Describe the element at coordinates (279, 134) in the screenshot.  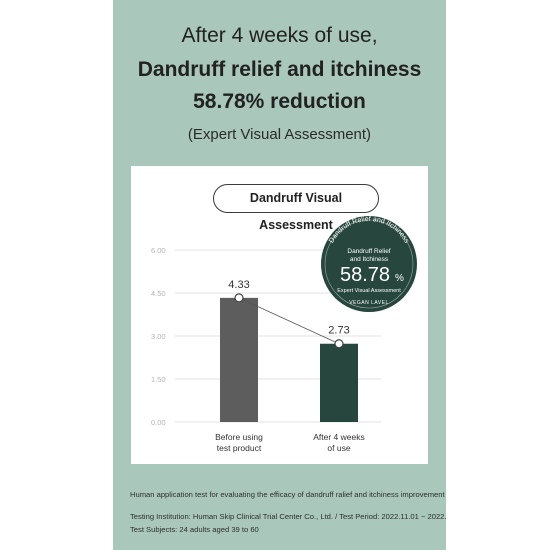
I see `headline-subtitle: (Expert Visual Assessment)` at that location.